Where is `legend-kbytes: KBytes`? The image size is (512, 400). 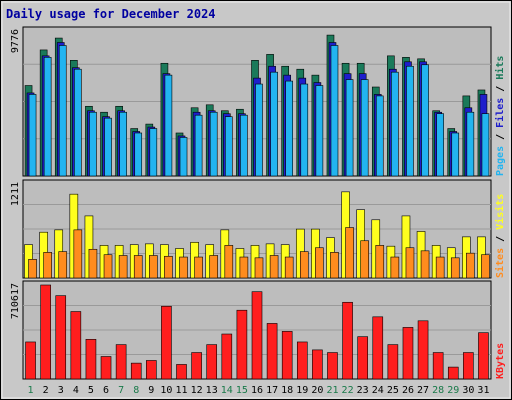
legend-kbytes: KBytes is located at coordinates (500, 361).